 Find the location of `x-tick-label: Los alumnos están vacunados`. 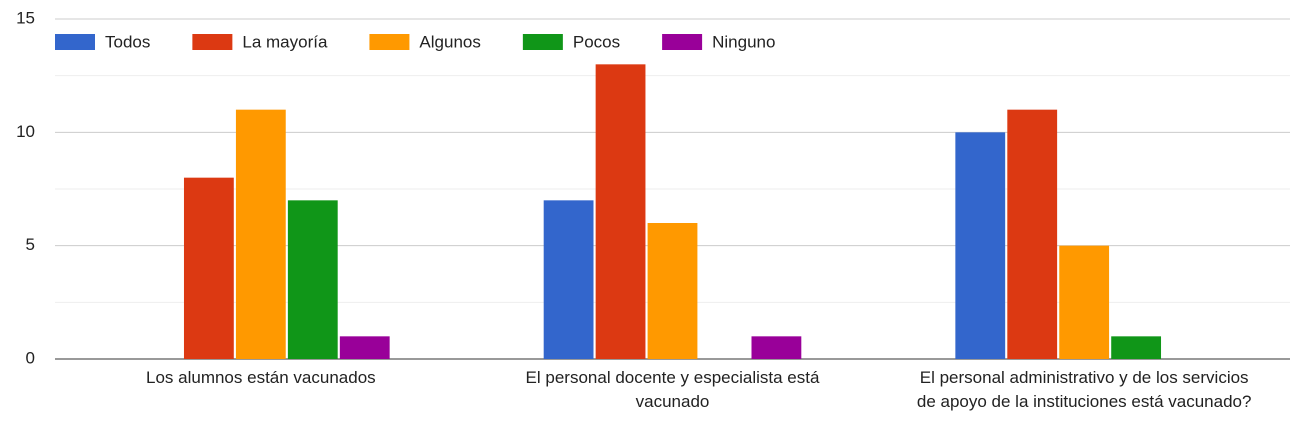

x-tick-label: Los alumnos están vacunados is located at coordinates (261, 377).